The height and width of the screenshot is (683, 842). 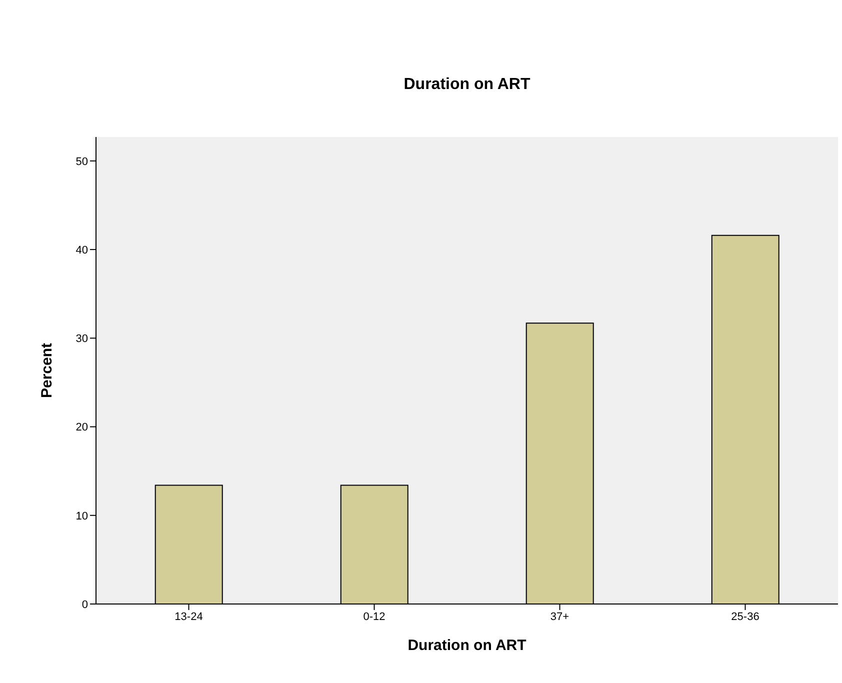 I want to click on y-tick-label: 30, so click(x=82, y=339).